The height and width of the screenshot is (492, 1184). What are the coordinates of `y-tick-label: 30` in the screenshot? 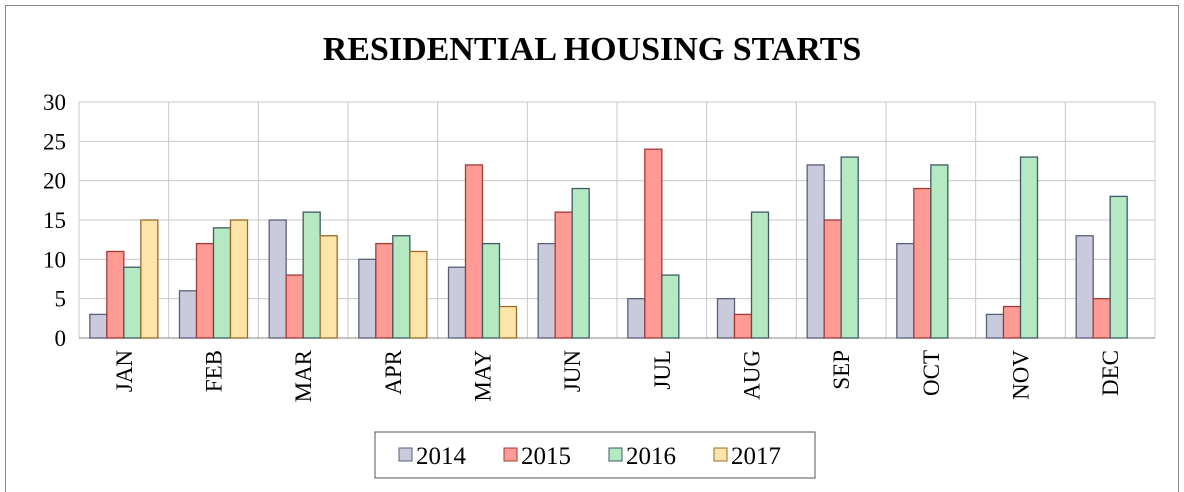 It's located at (54, 102).